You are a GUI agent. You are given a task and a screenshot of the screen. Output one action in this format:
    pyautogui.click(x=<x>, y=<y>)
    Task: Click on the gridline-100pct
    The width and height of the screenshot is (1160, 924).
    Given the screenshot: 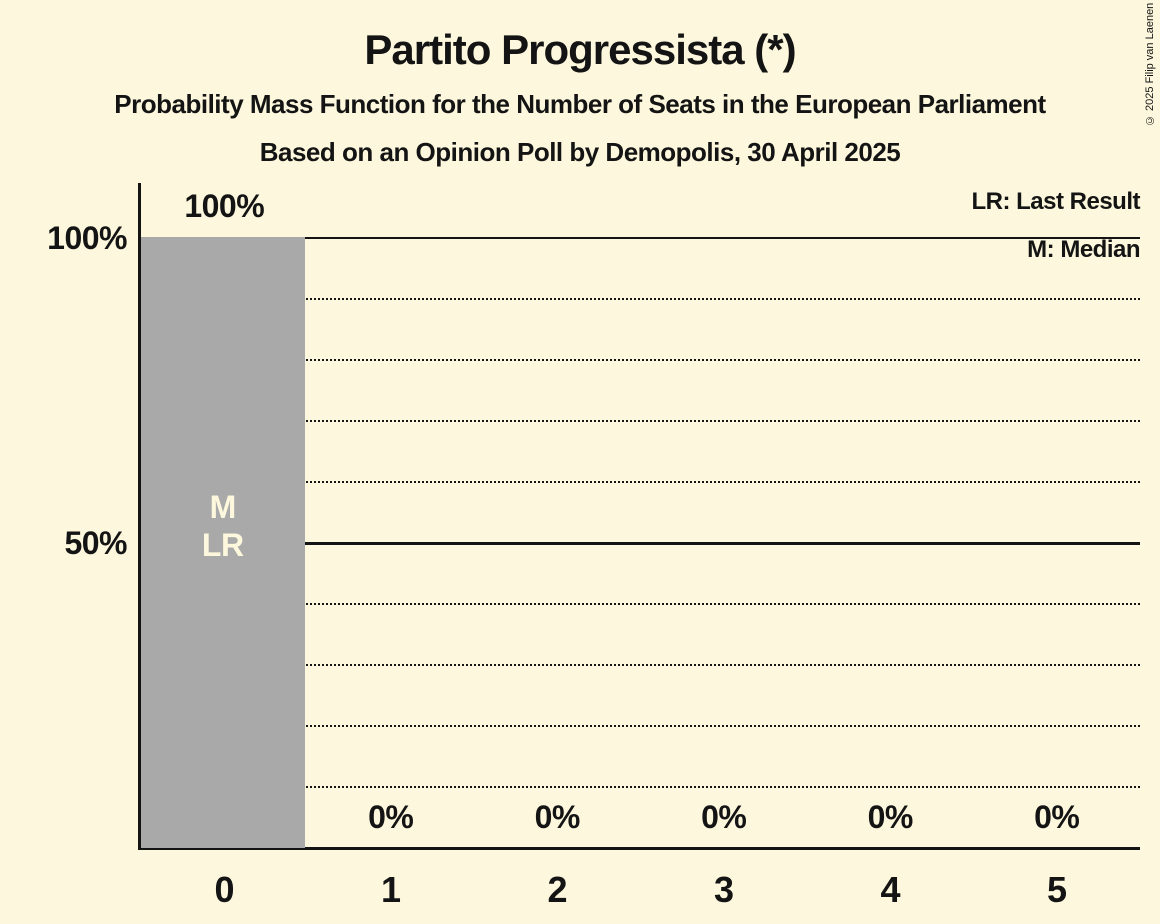 What is the action you would take?
    pyautogui.click(x=640, y=238)
    